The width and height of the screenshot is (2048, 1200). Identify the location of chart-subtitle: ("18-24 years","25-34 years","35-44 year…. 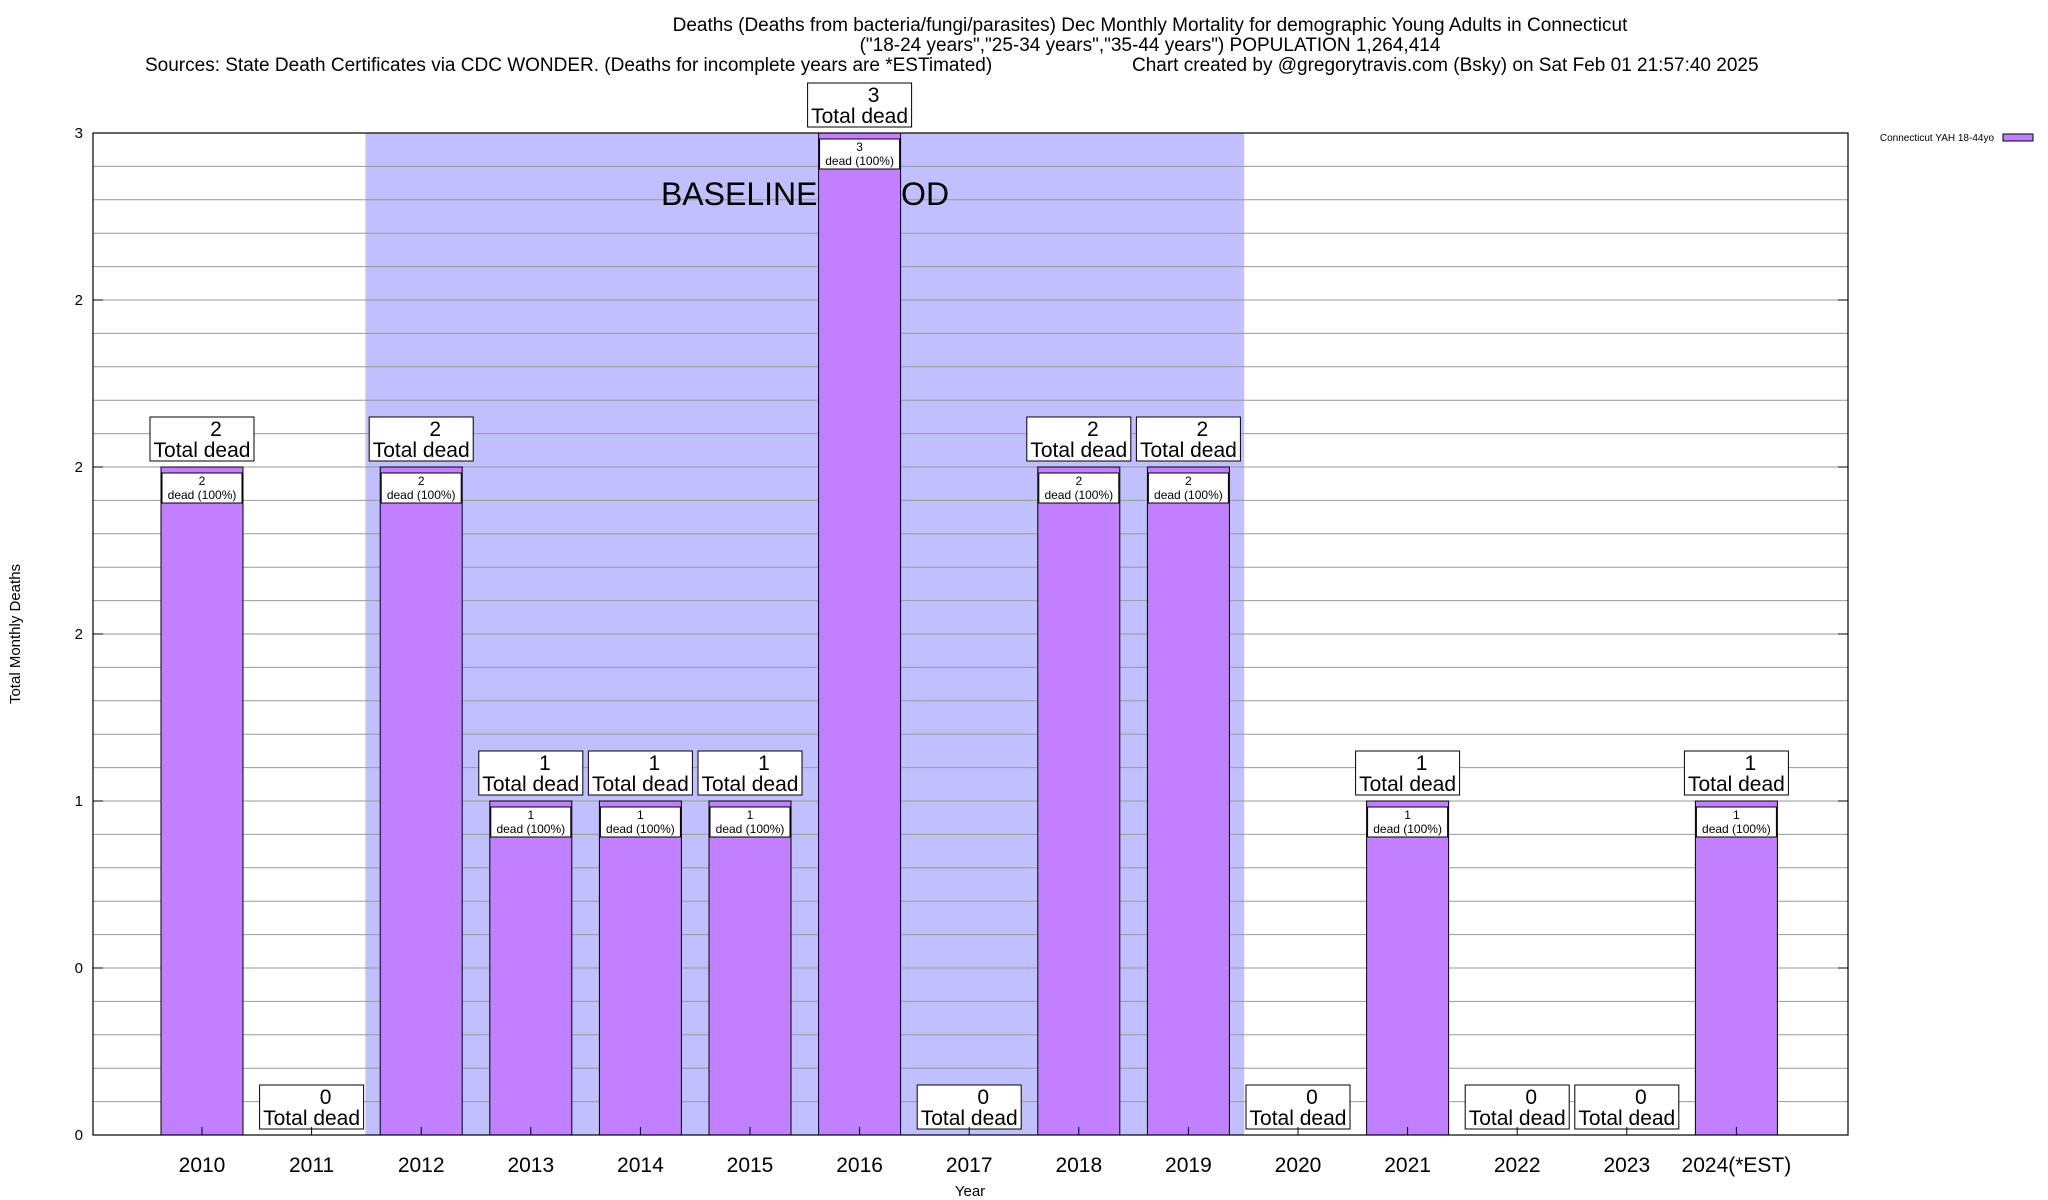
(1150, 45).